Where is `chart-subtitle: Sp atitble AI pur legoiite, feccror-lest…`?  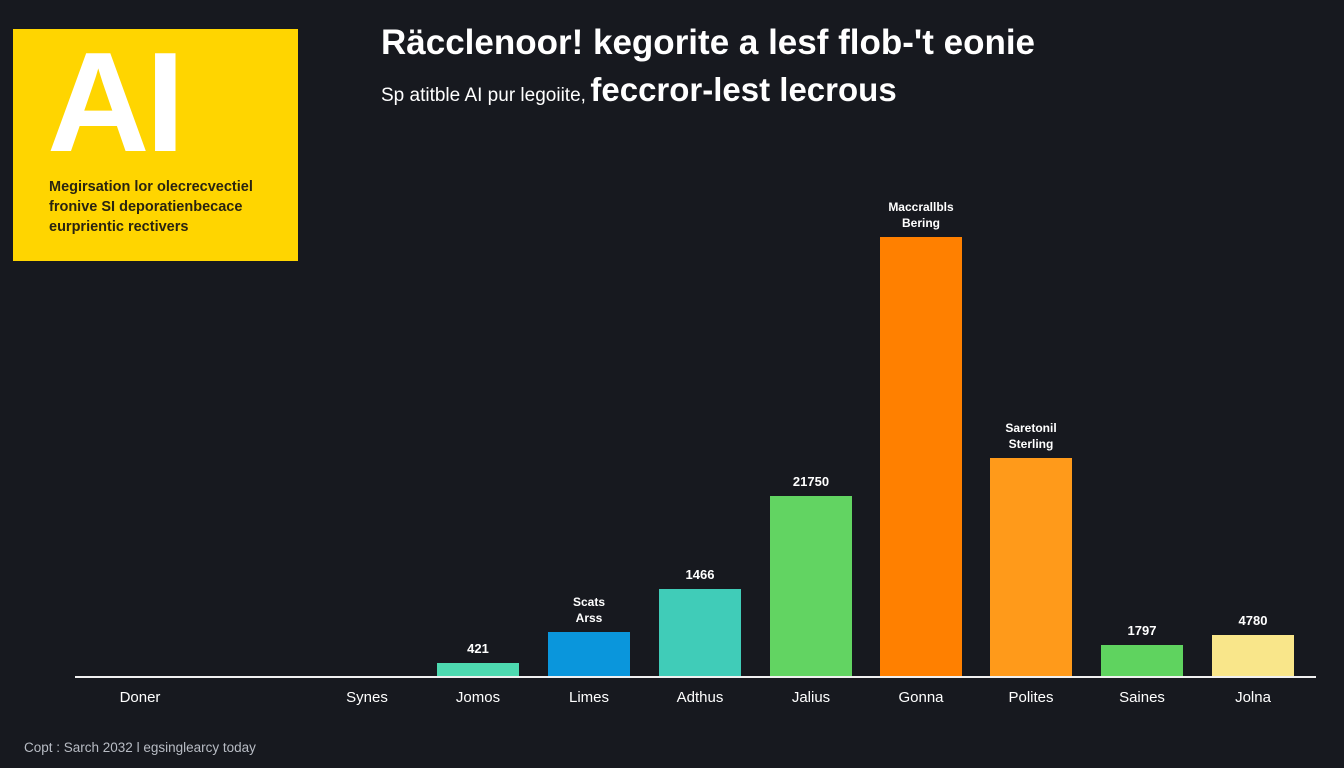 chart-subtitle: Sp atitble AI pur legoiite, feccror-lest… is located at coordinates (639, 93).